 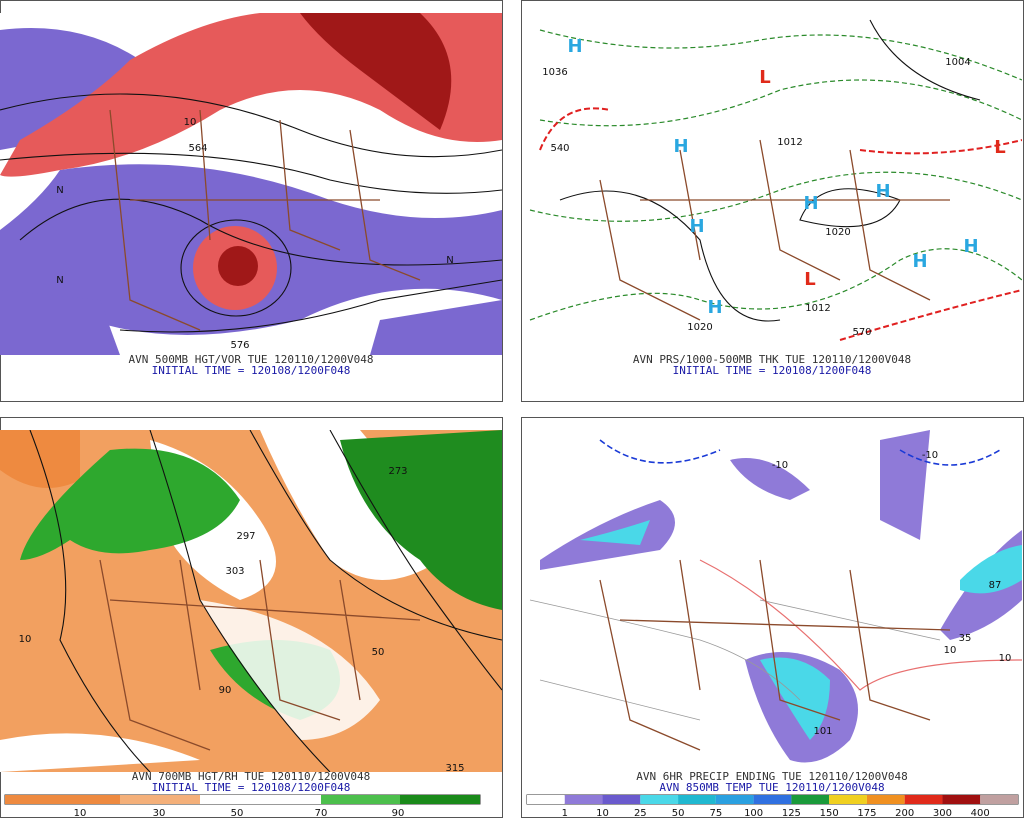 I want to click on contour-label: 297, so click(x=245, y=536).